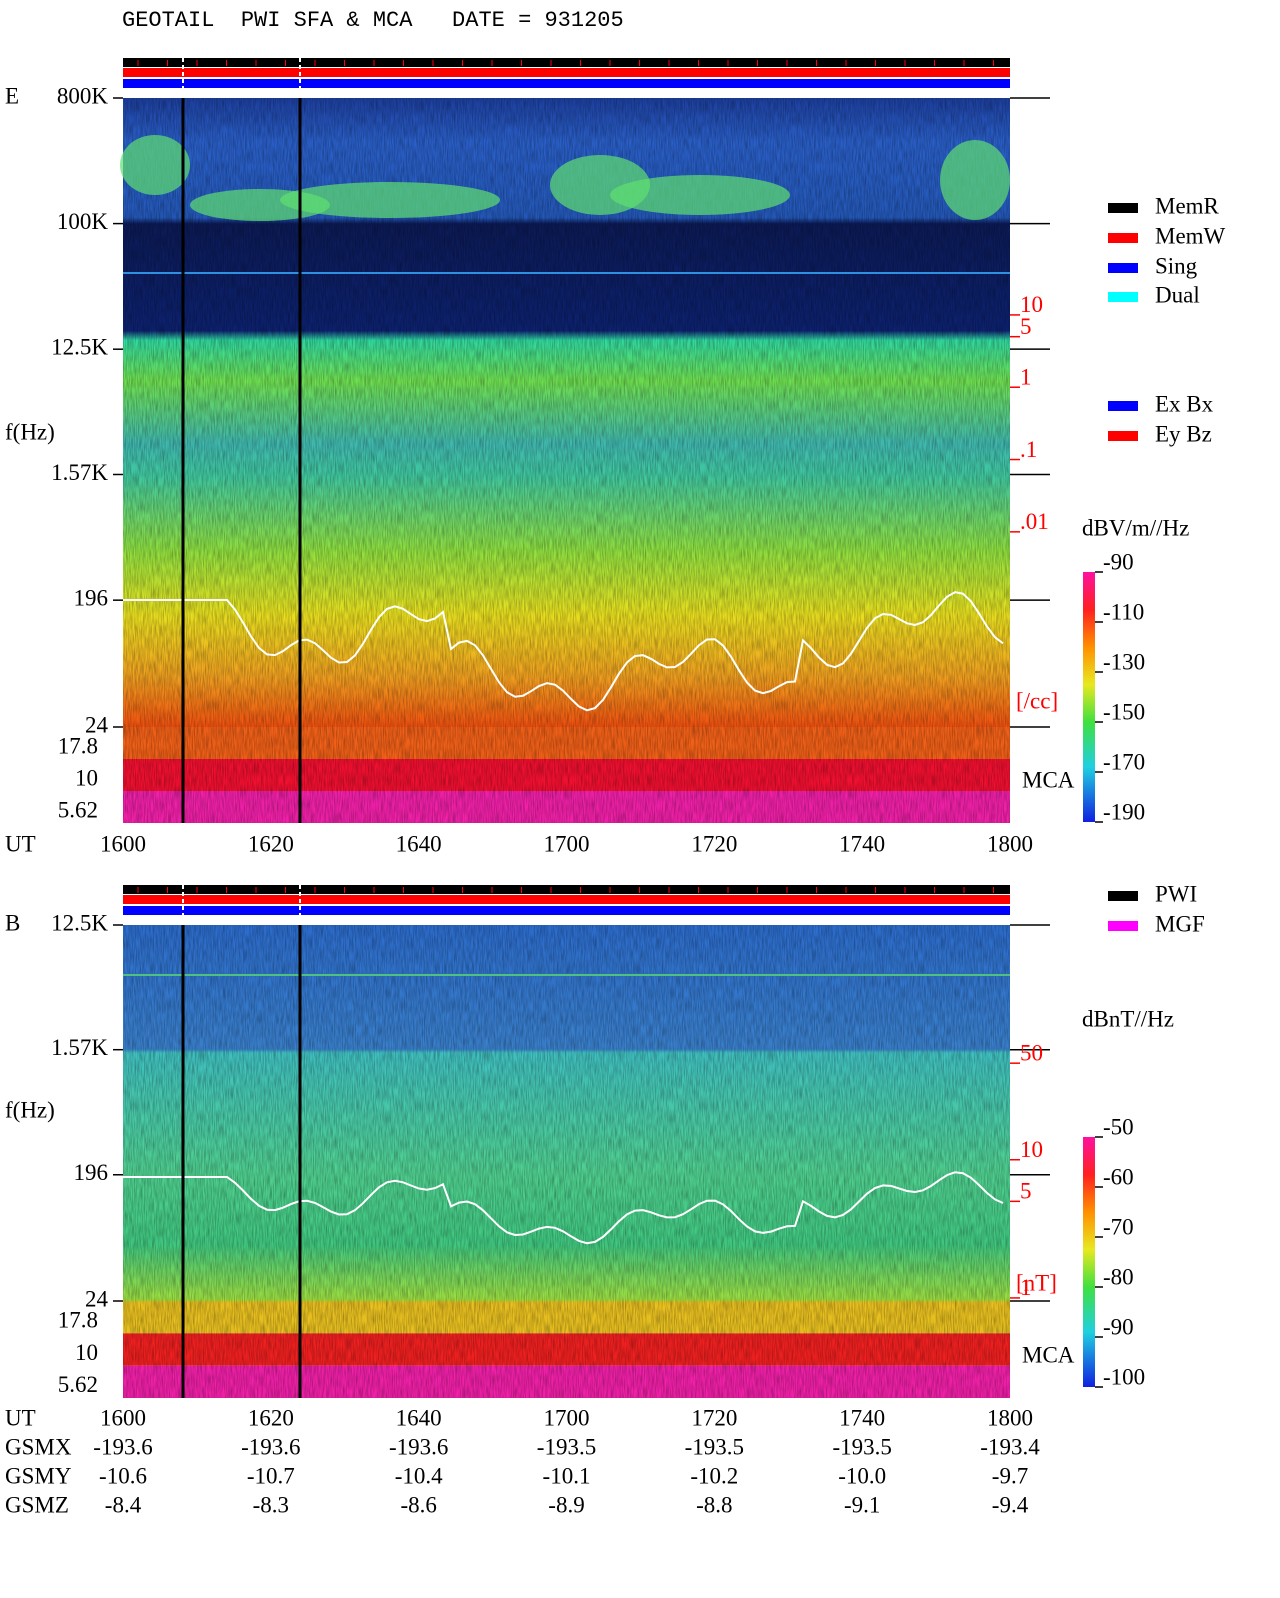  What do you see at coordinates (1128, 1018) in the screenshot?
I see `colorbar-unit: dBnT//Hz` at bounding box center [1128, 1018].